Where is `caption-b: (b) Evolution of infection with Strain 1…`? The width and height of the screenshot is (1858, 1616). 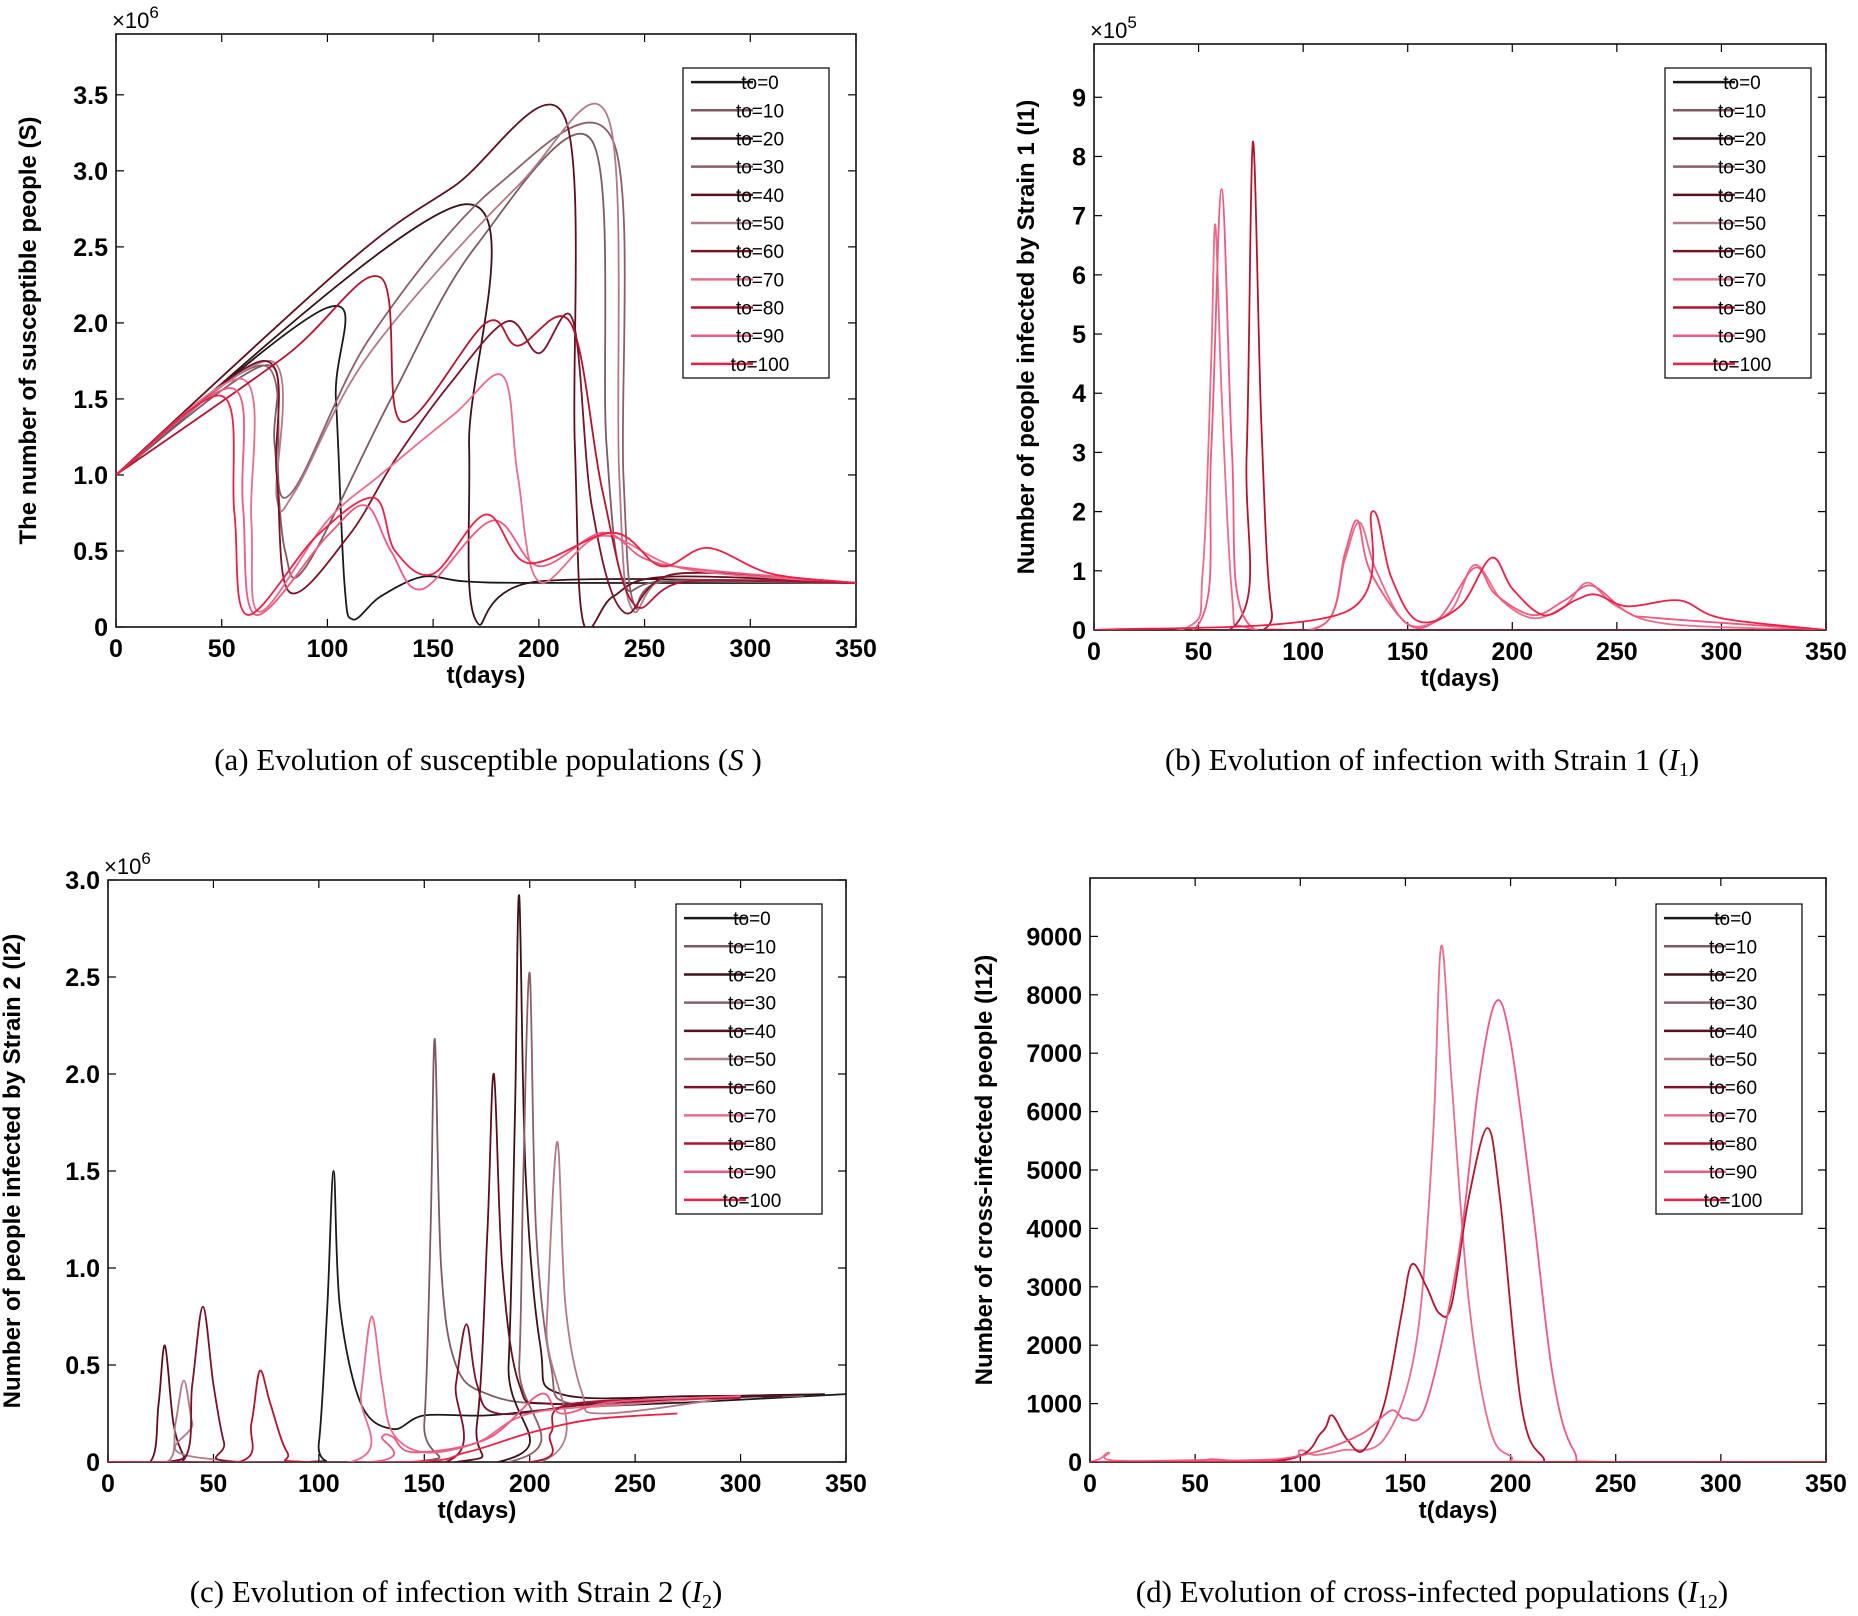 caption-b: (b) Evolution of infection with Strain 1… is located at coordinates (1432, 761).